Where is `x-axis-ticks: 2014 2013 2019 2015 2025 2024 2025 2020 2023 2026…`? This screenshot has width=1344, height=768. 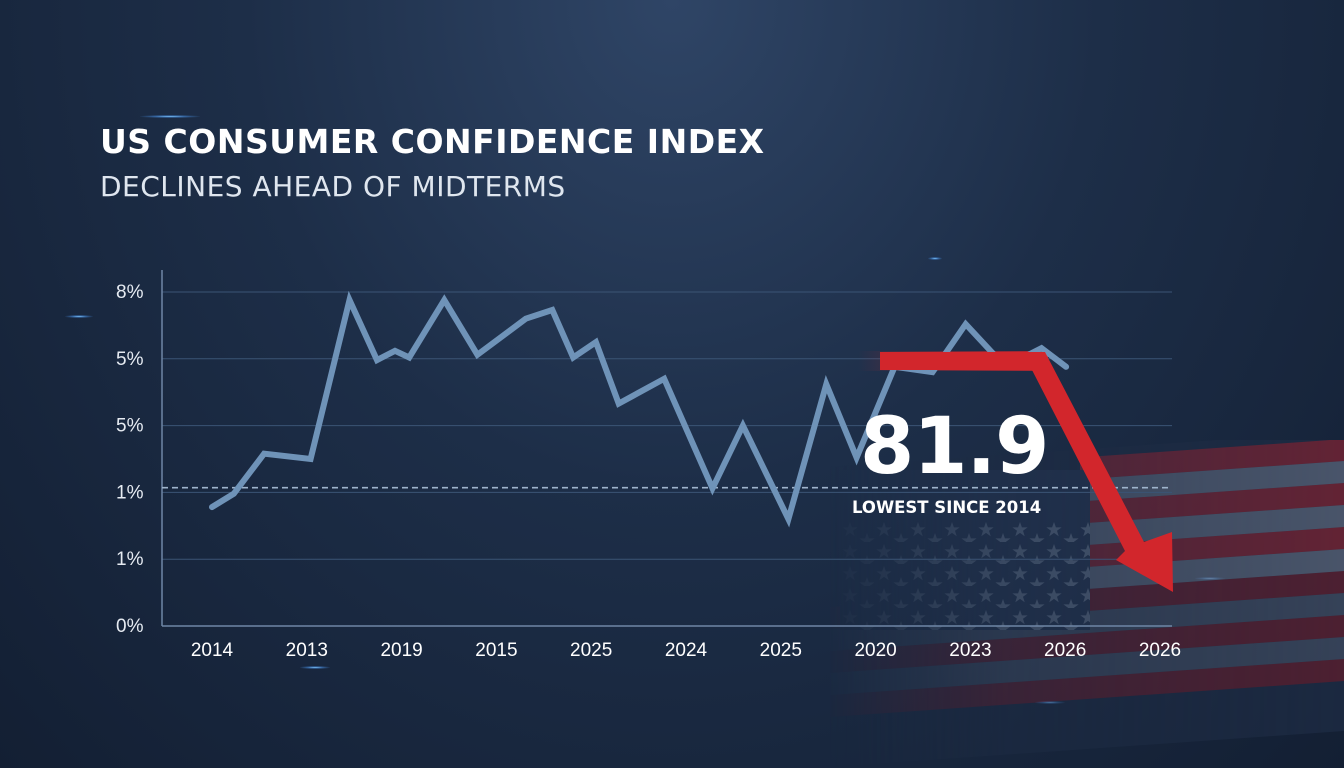 x-axis-ticks: 2014 2013 2019 2015 2025 2024 2025 2020 2023 2026… is located at coordinates (686, 650).